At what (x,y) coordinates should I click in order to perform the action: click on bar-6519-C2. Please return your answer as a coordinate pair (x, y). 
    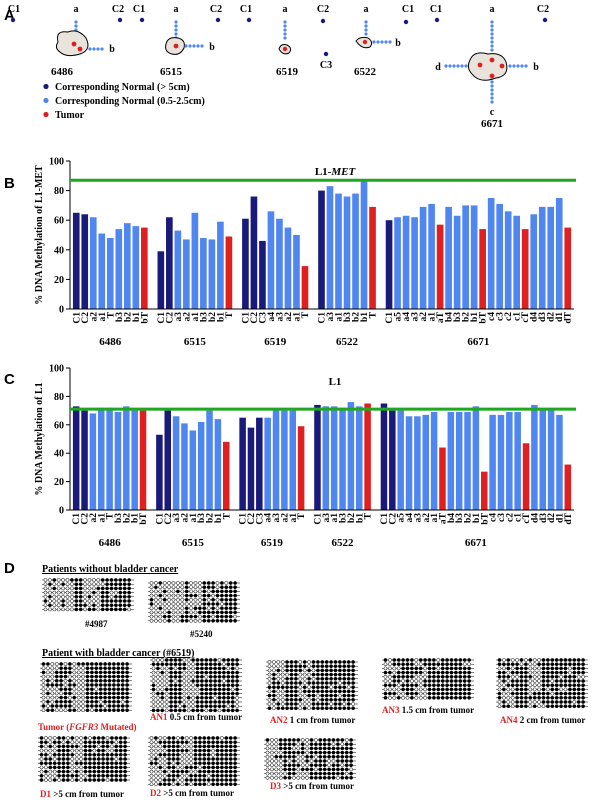
    Looking at the image, I should click on (254, 252).